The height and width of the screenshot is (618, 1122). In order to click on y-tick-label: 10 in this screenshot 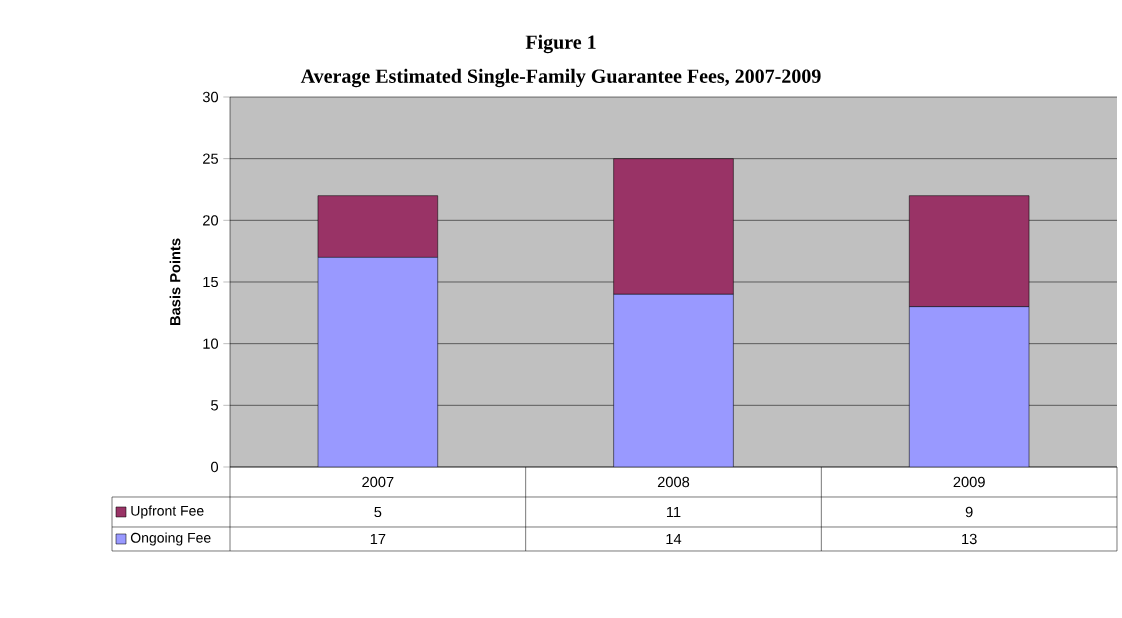, I will do `click(211, 343)`.